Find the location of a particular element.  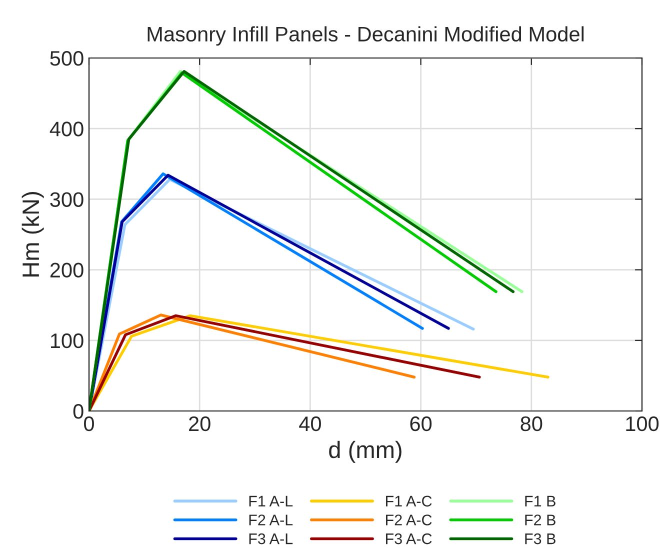

y-tick-label: 200 is located at coordinates (67, 270).